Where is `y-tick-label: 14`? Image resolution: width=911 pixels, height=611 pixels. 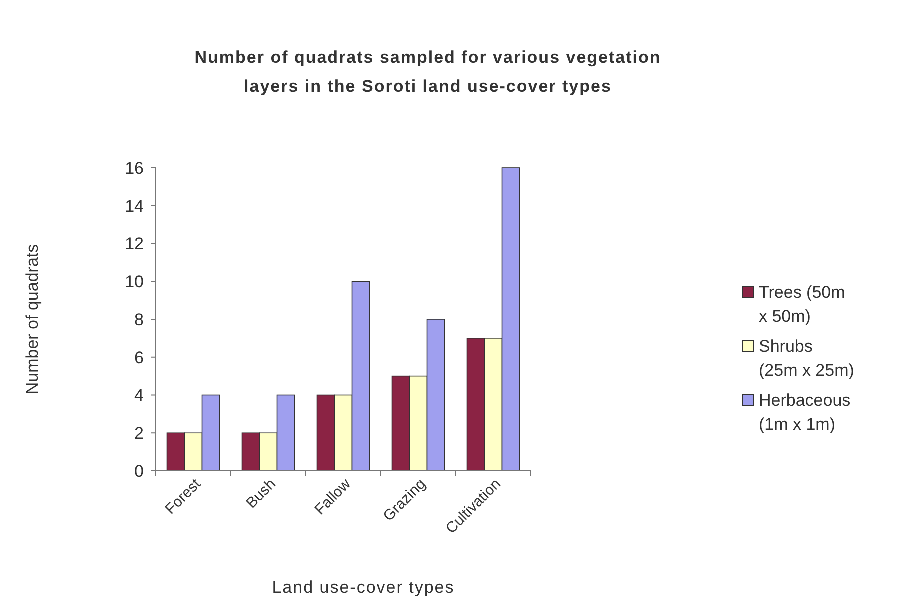 y-tick-label: 14 is located at coordinates (134, 206).